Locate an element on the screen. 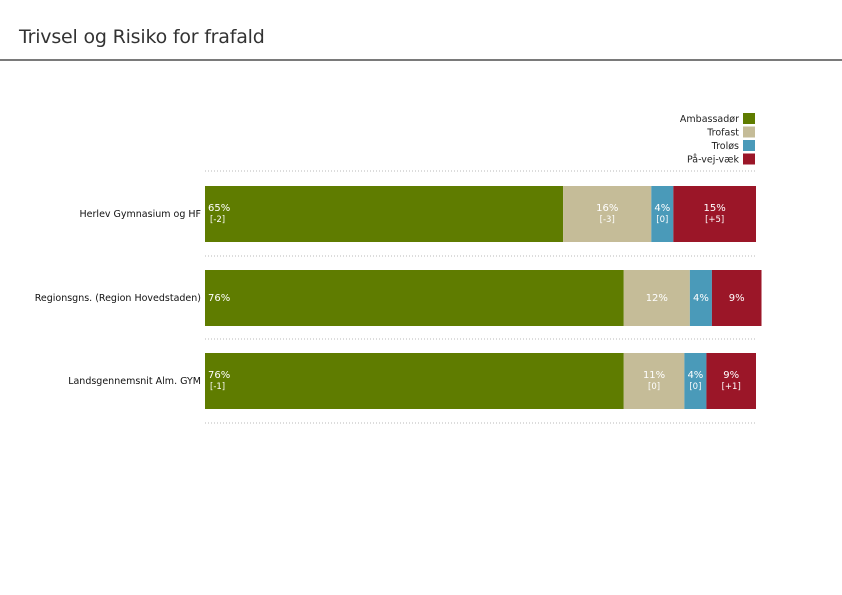  data-label-trofast-0: 16% is located at coordinates (607, 208).